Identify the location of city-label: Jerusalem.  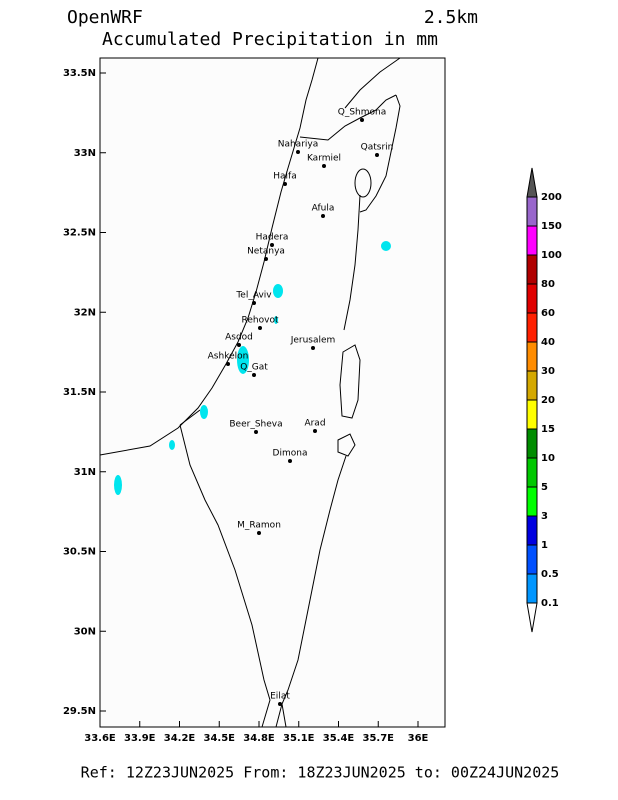
(313, 341).